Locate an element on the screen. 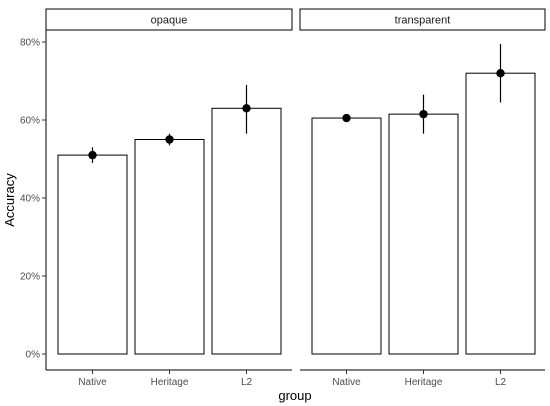 The image size is (550, 406). y-axis: 0% 20% 40% 60% 80% is located at coordinates (33, 200).